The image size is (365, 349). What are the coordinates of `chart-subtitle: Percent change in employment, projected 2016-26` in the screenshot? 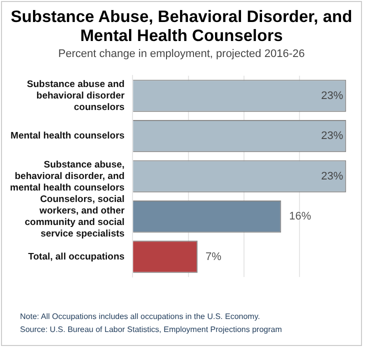 It's located at (181, 54).